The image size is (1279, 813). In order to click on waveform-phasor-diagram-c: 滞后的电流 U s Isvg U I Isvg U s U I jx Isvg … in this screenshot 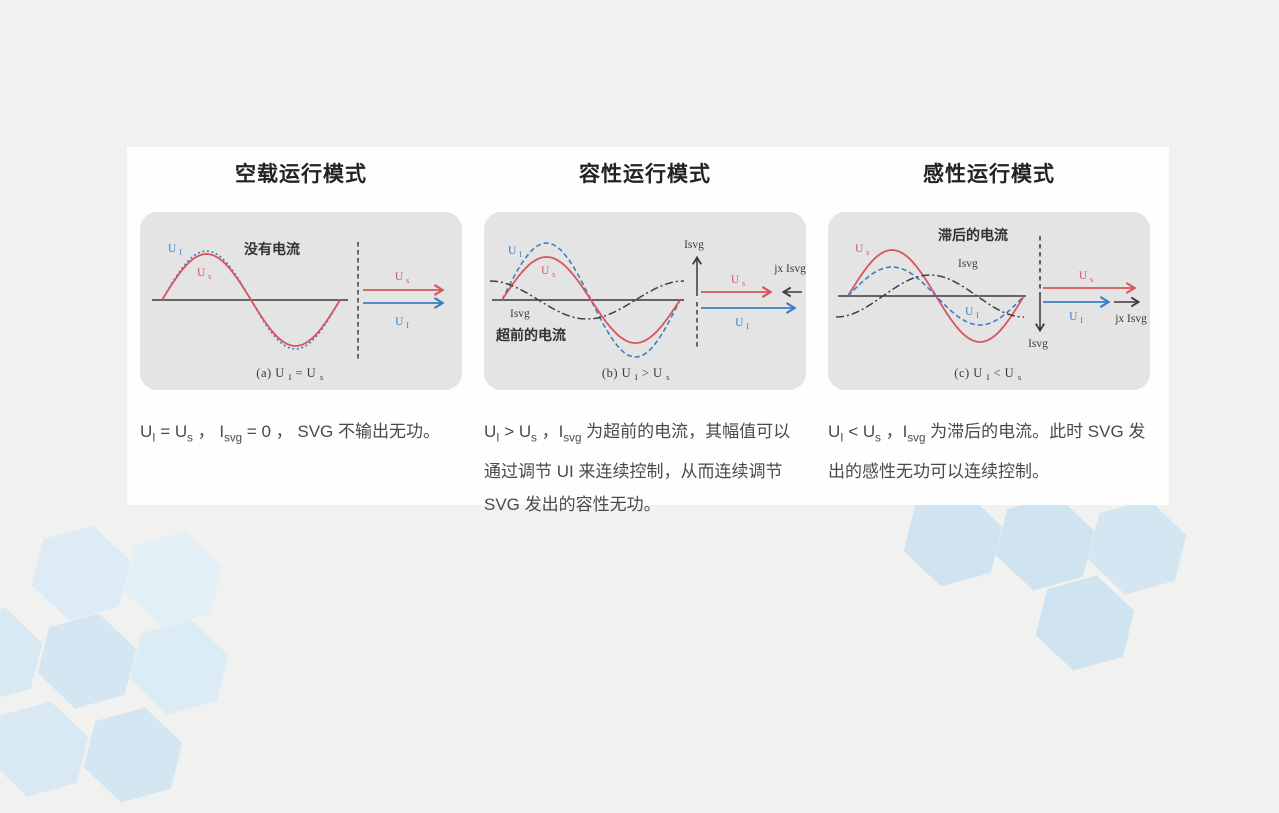, I will do `click(991, 304)`.